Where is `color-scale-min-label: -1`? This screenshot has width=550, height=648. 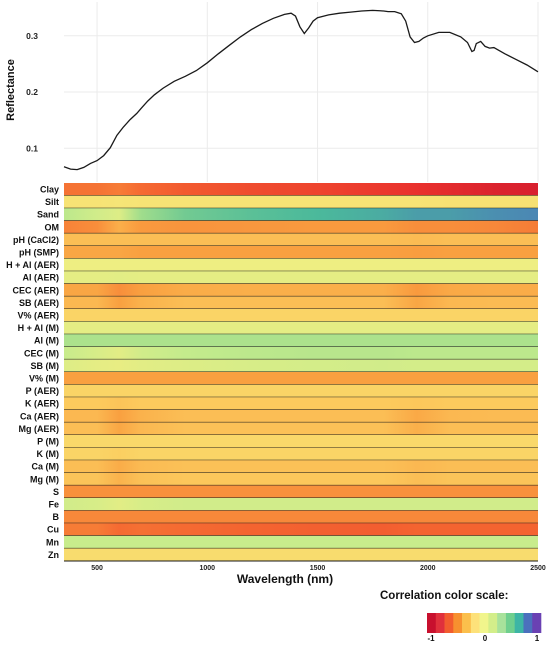 color-scale-min-label: -1 is located at coordinates (431, 638).